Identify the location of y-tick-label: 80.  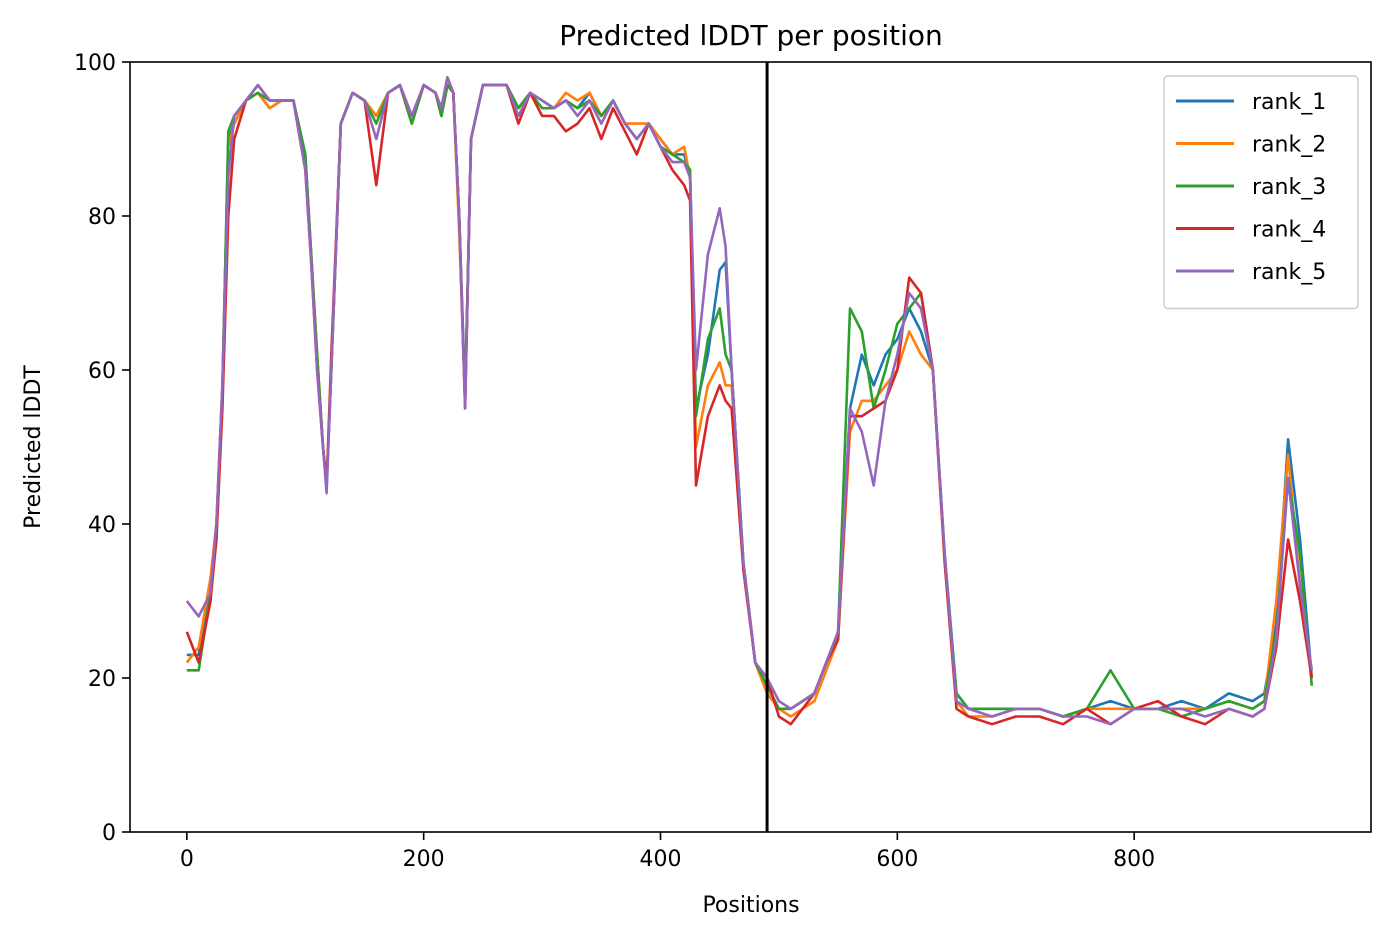
(102, 217).